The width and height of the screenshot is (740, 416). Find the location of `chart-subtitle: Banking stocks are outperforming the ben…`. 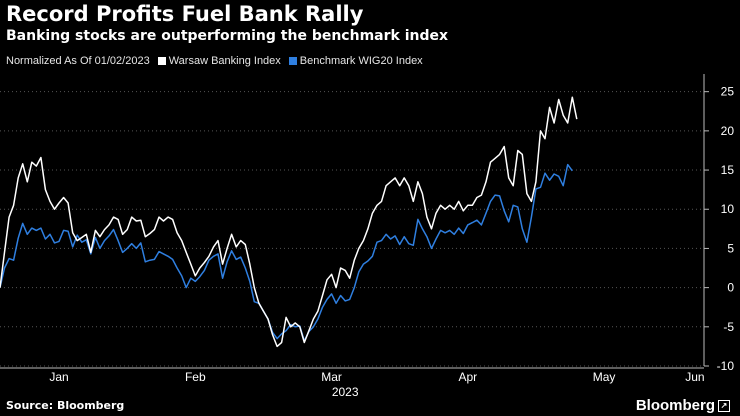

chart-subtitle: Banking stocks are outperforming the ben… is located at coordinates (227, 36).